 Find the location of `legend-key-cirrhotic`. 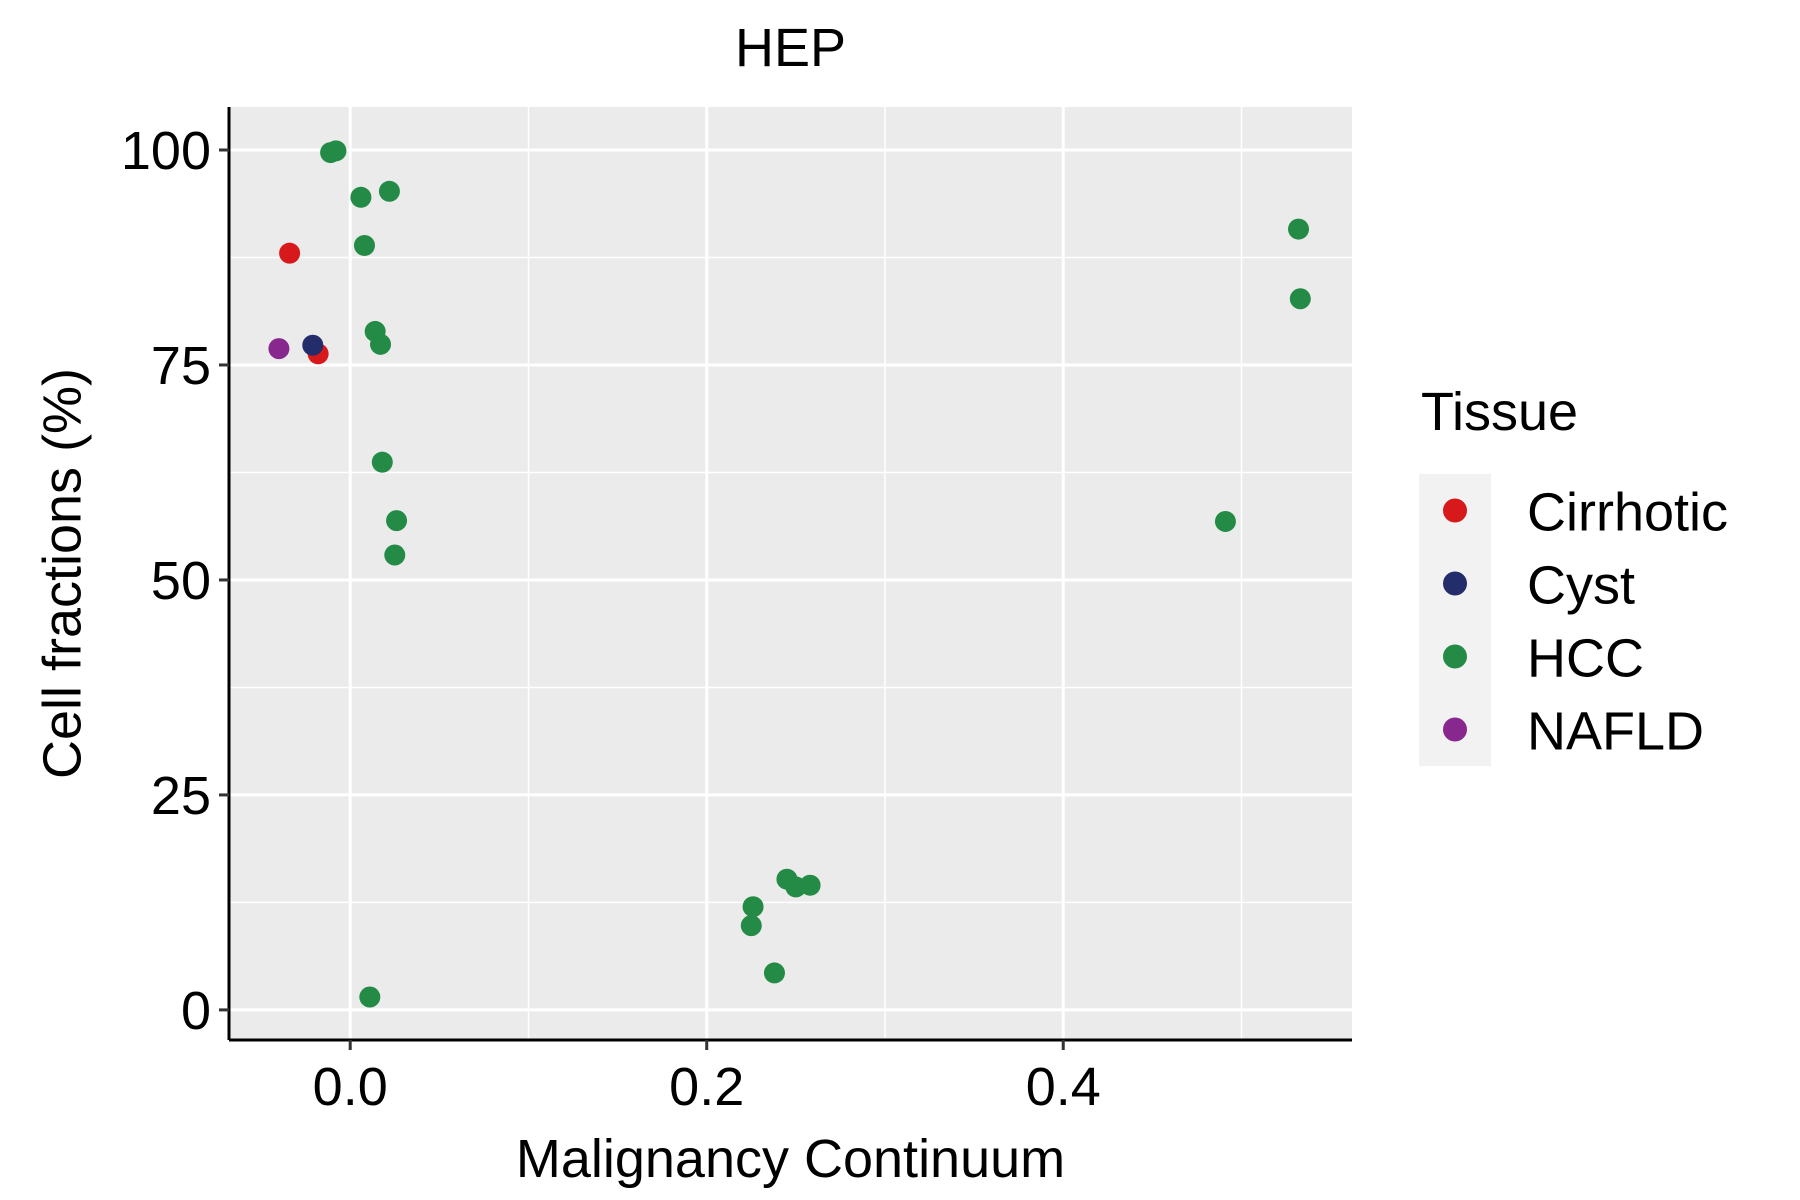

legend-key-cirrhotic is located at coordinates (1455, 510).